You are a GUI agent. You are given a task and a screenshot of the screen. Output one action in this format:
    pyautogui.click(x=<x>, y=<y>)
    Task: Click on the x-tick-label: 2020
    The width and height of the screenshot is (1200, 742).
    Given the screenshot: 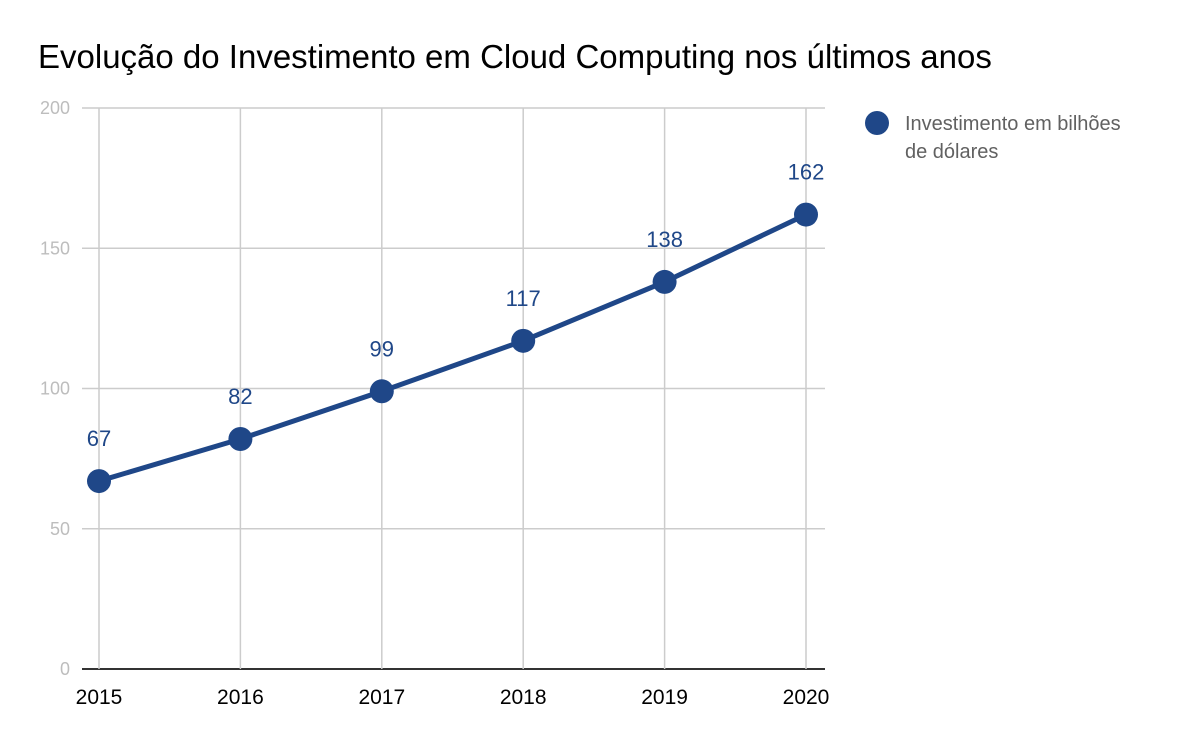 What is the action you would take?
    pyautogui.click(x=806, y=697)
    